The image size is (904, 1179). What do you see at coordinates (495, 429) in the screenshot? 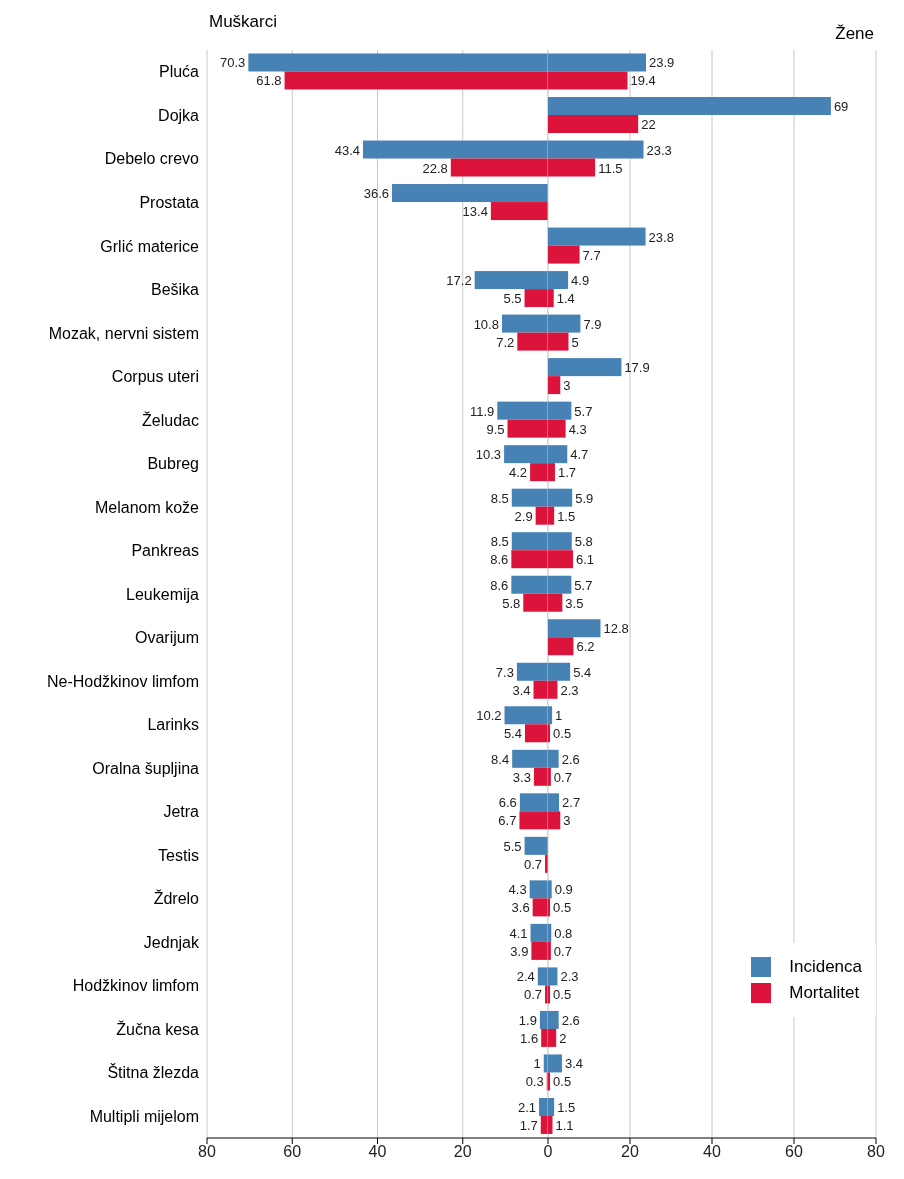
I see `data-label: 9.5` at bounding box center [495, 429].